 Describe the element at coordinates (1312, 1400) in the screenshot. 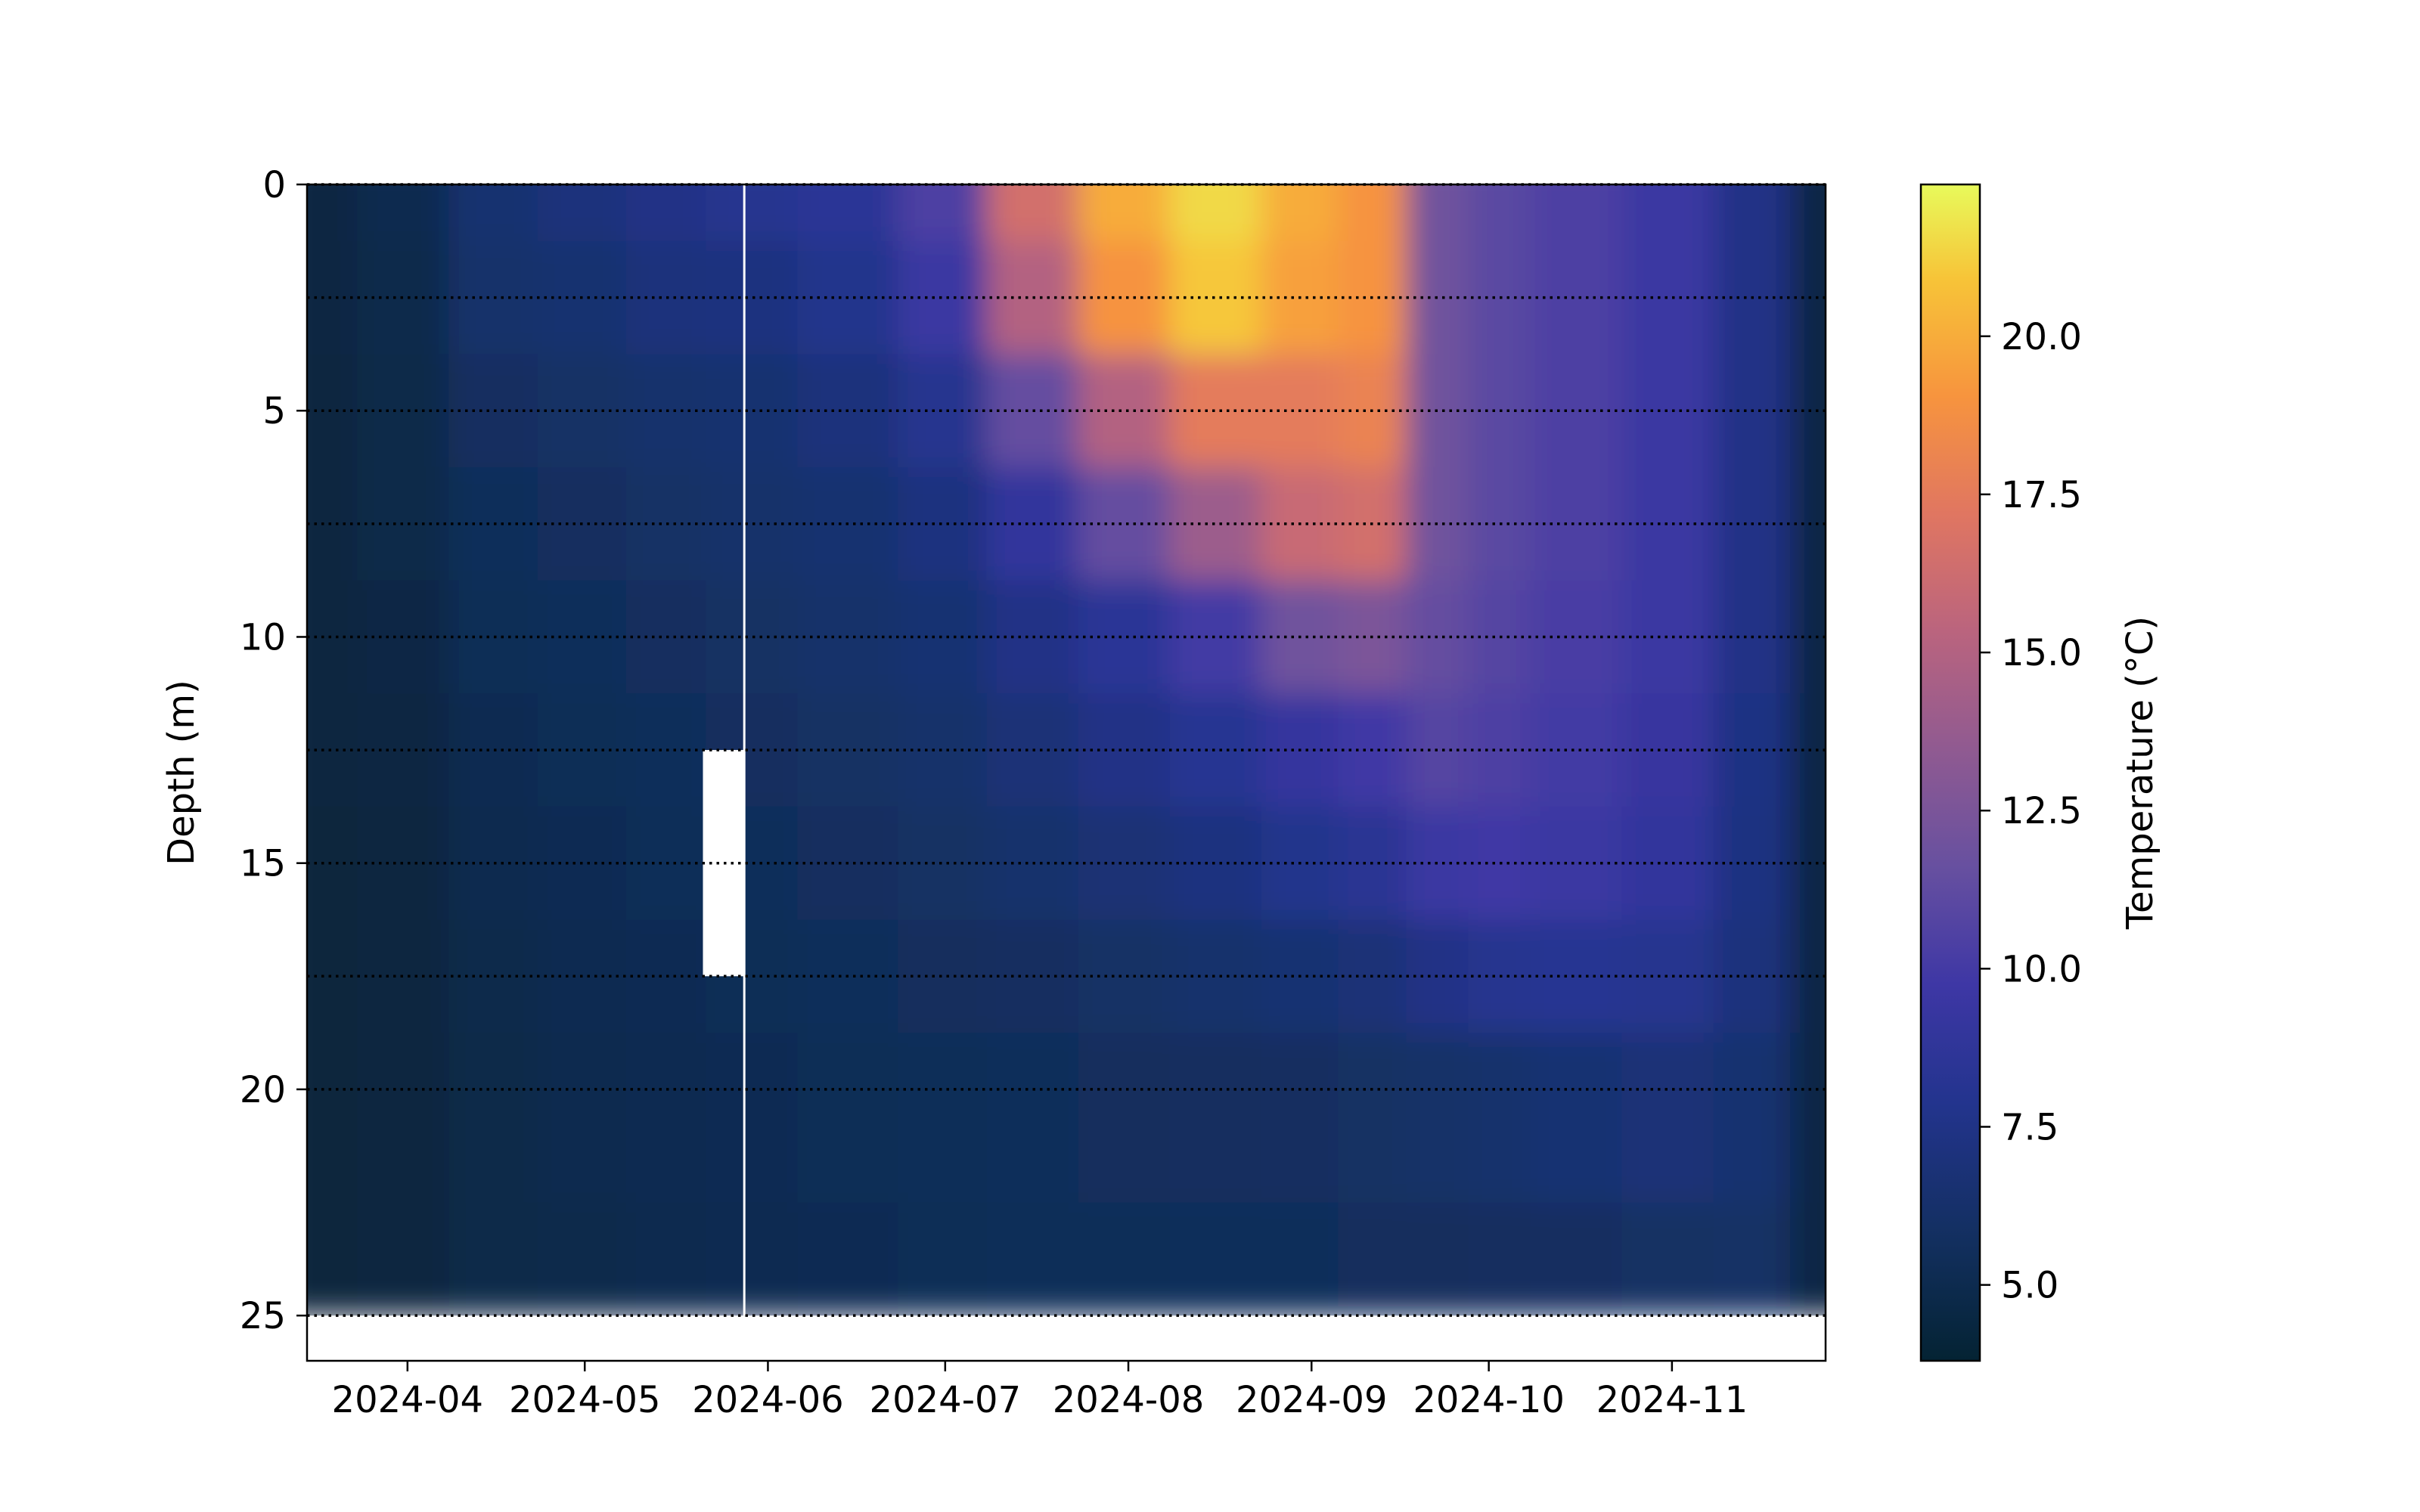

I see `x-tick-label: 2024-09` at that location.